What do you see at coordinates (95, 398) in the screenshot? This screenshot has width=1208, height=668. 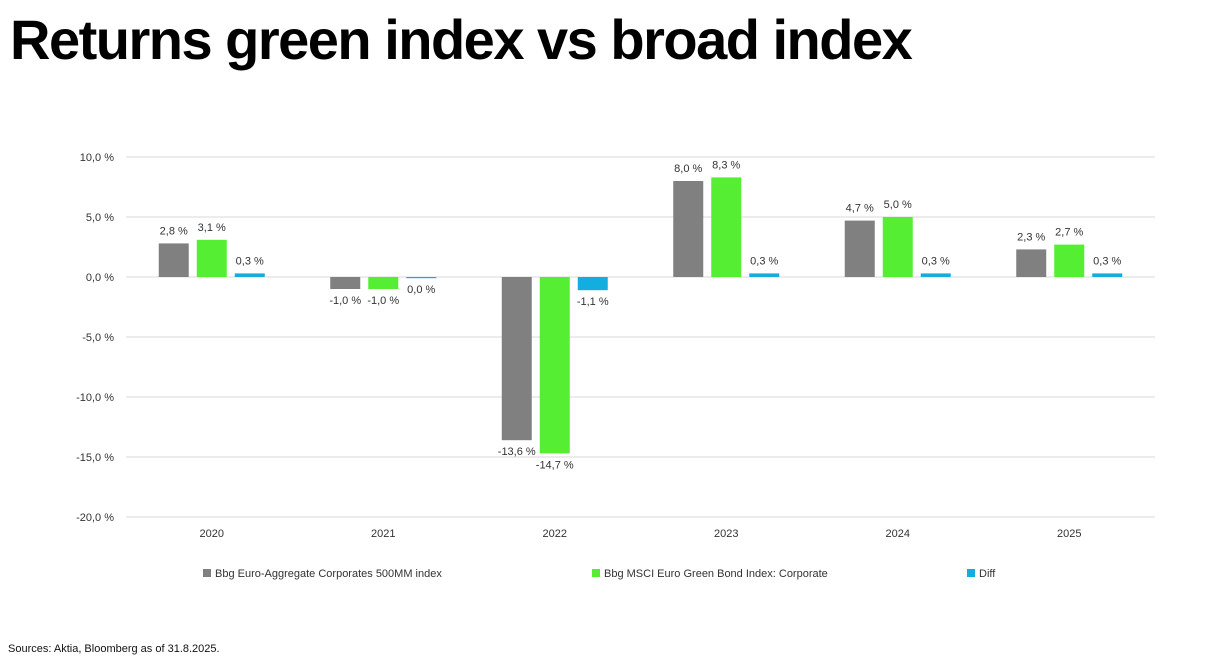 I see `y-tick-label: -10,0 %` at bounding box center [95, 398].